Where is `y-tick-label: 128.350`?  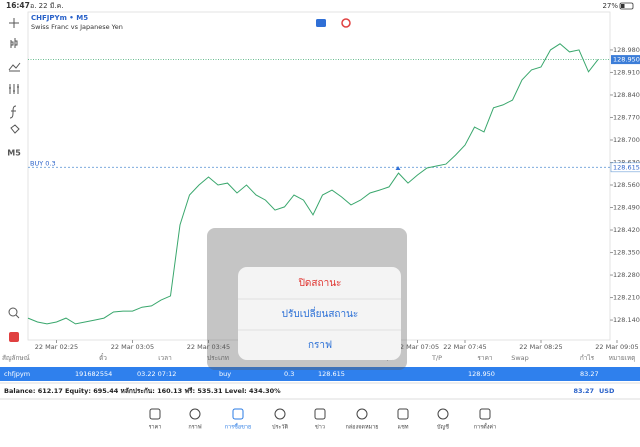
y-tick-label: 128.350 is located at coordinates (626, 253).